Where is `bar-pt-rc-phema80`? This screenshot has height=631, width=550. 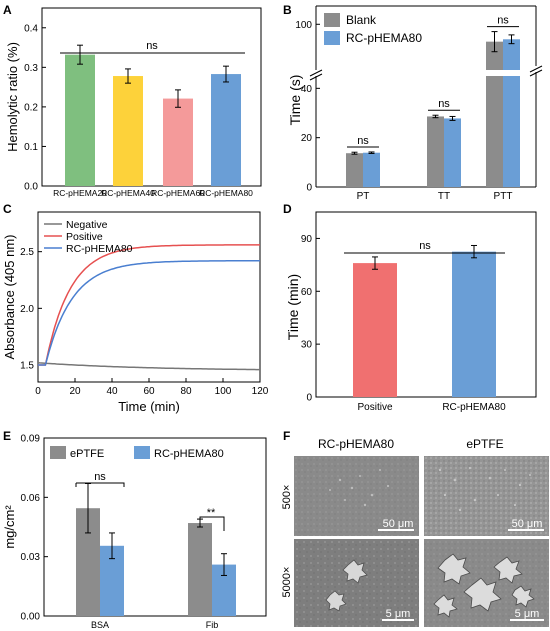 bar-pt-rc-phema80 is located at coordinates (371, 169).